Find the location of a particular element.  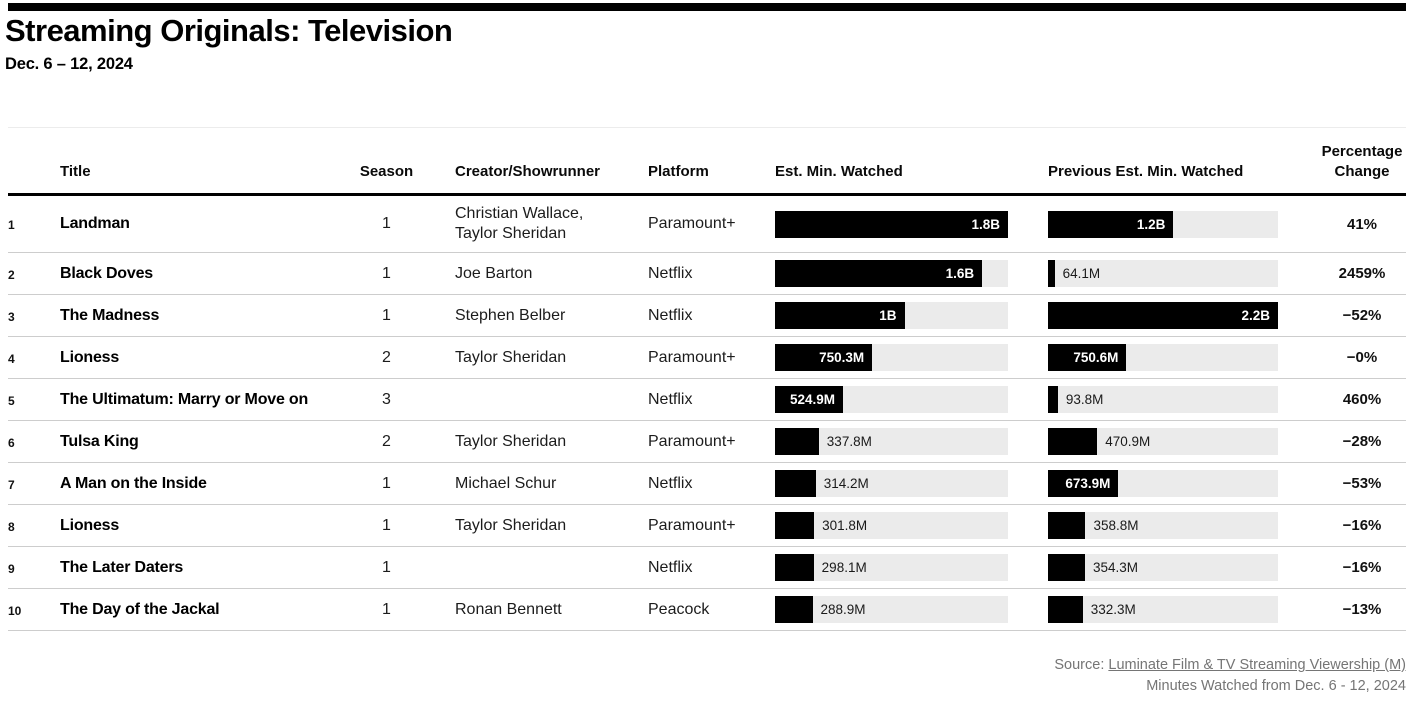

bar-track: 2.2B is located at coordinates (1163, 315).